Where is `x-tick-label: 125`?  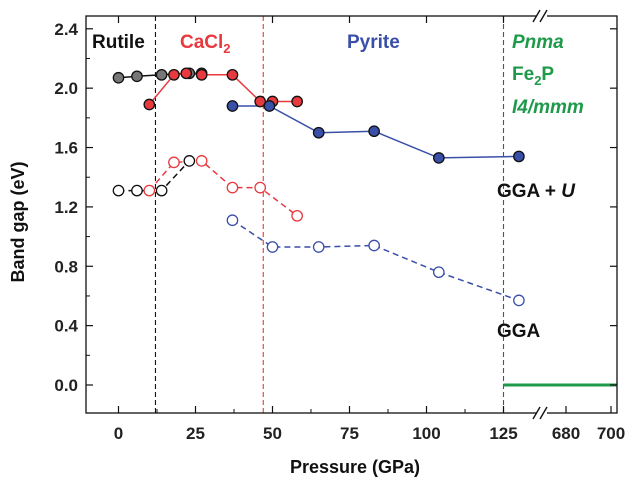 x-tick-label: 125 is located at coordinates (503, 433).